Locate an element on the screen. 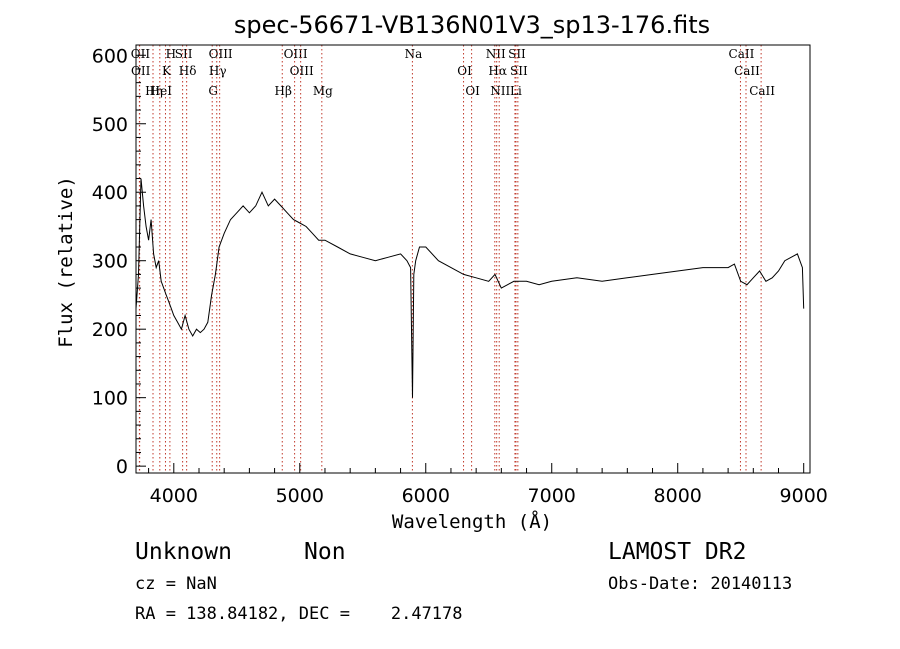 The width and height of the screenshot is (900, 649). y-axis-label: Flux (relative) is located at coordinates (66, 262).